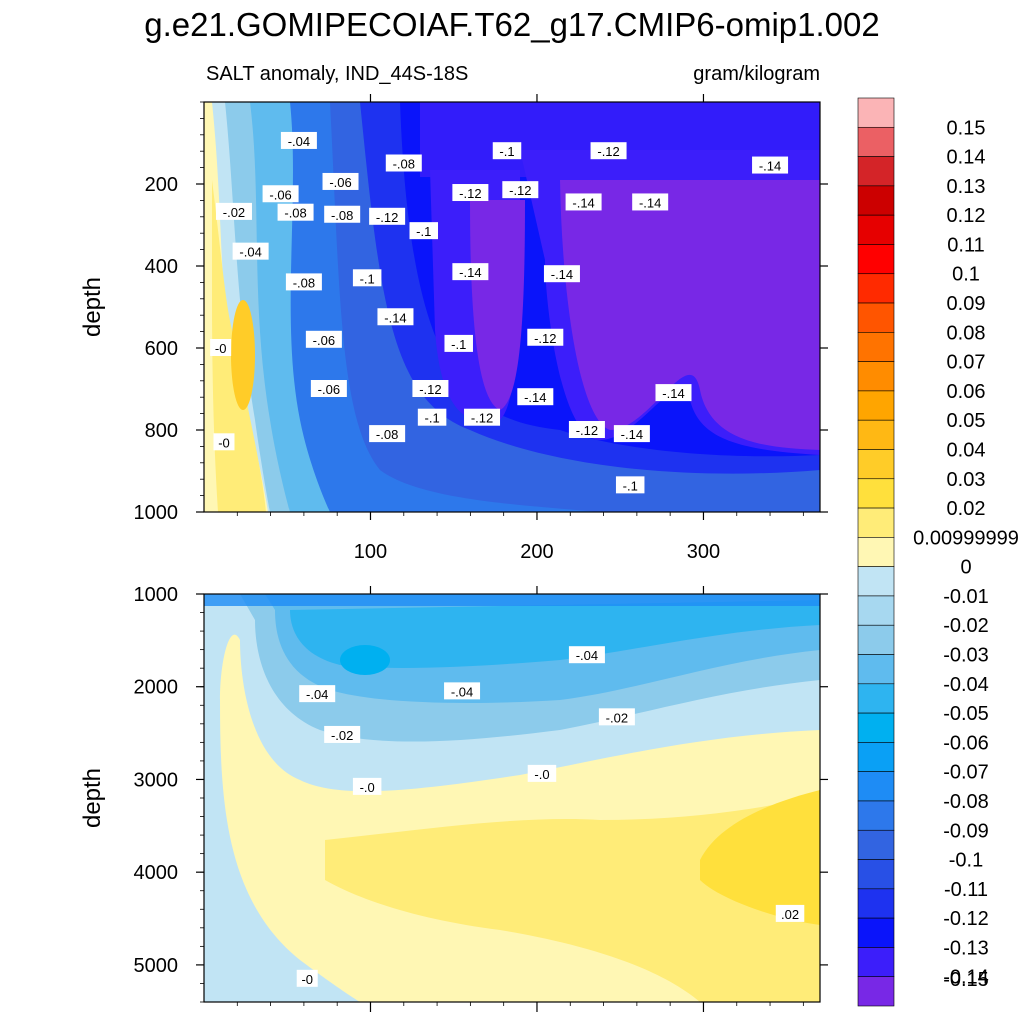 The image size is (1024, 1024). Describe the element at coordinates (966, 538) in the screenshot. I see `colorbar-label: 0.00999999` at that location.